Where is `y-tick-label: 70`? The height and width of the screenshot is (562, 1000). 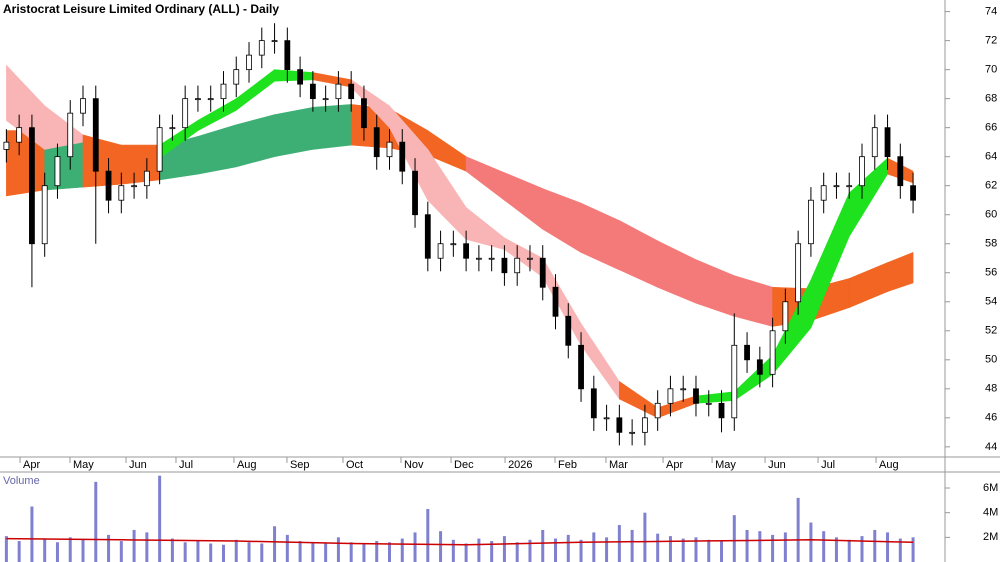
y-tick-label: 70 is located at coordinates (991, 70).